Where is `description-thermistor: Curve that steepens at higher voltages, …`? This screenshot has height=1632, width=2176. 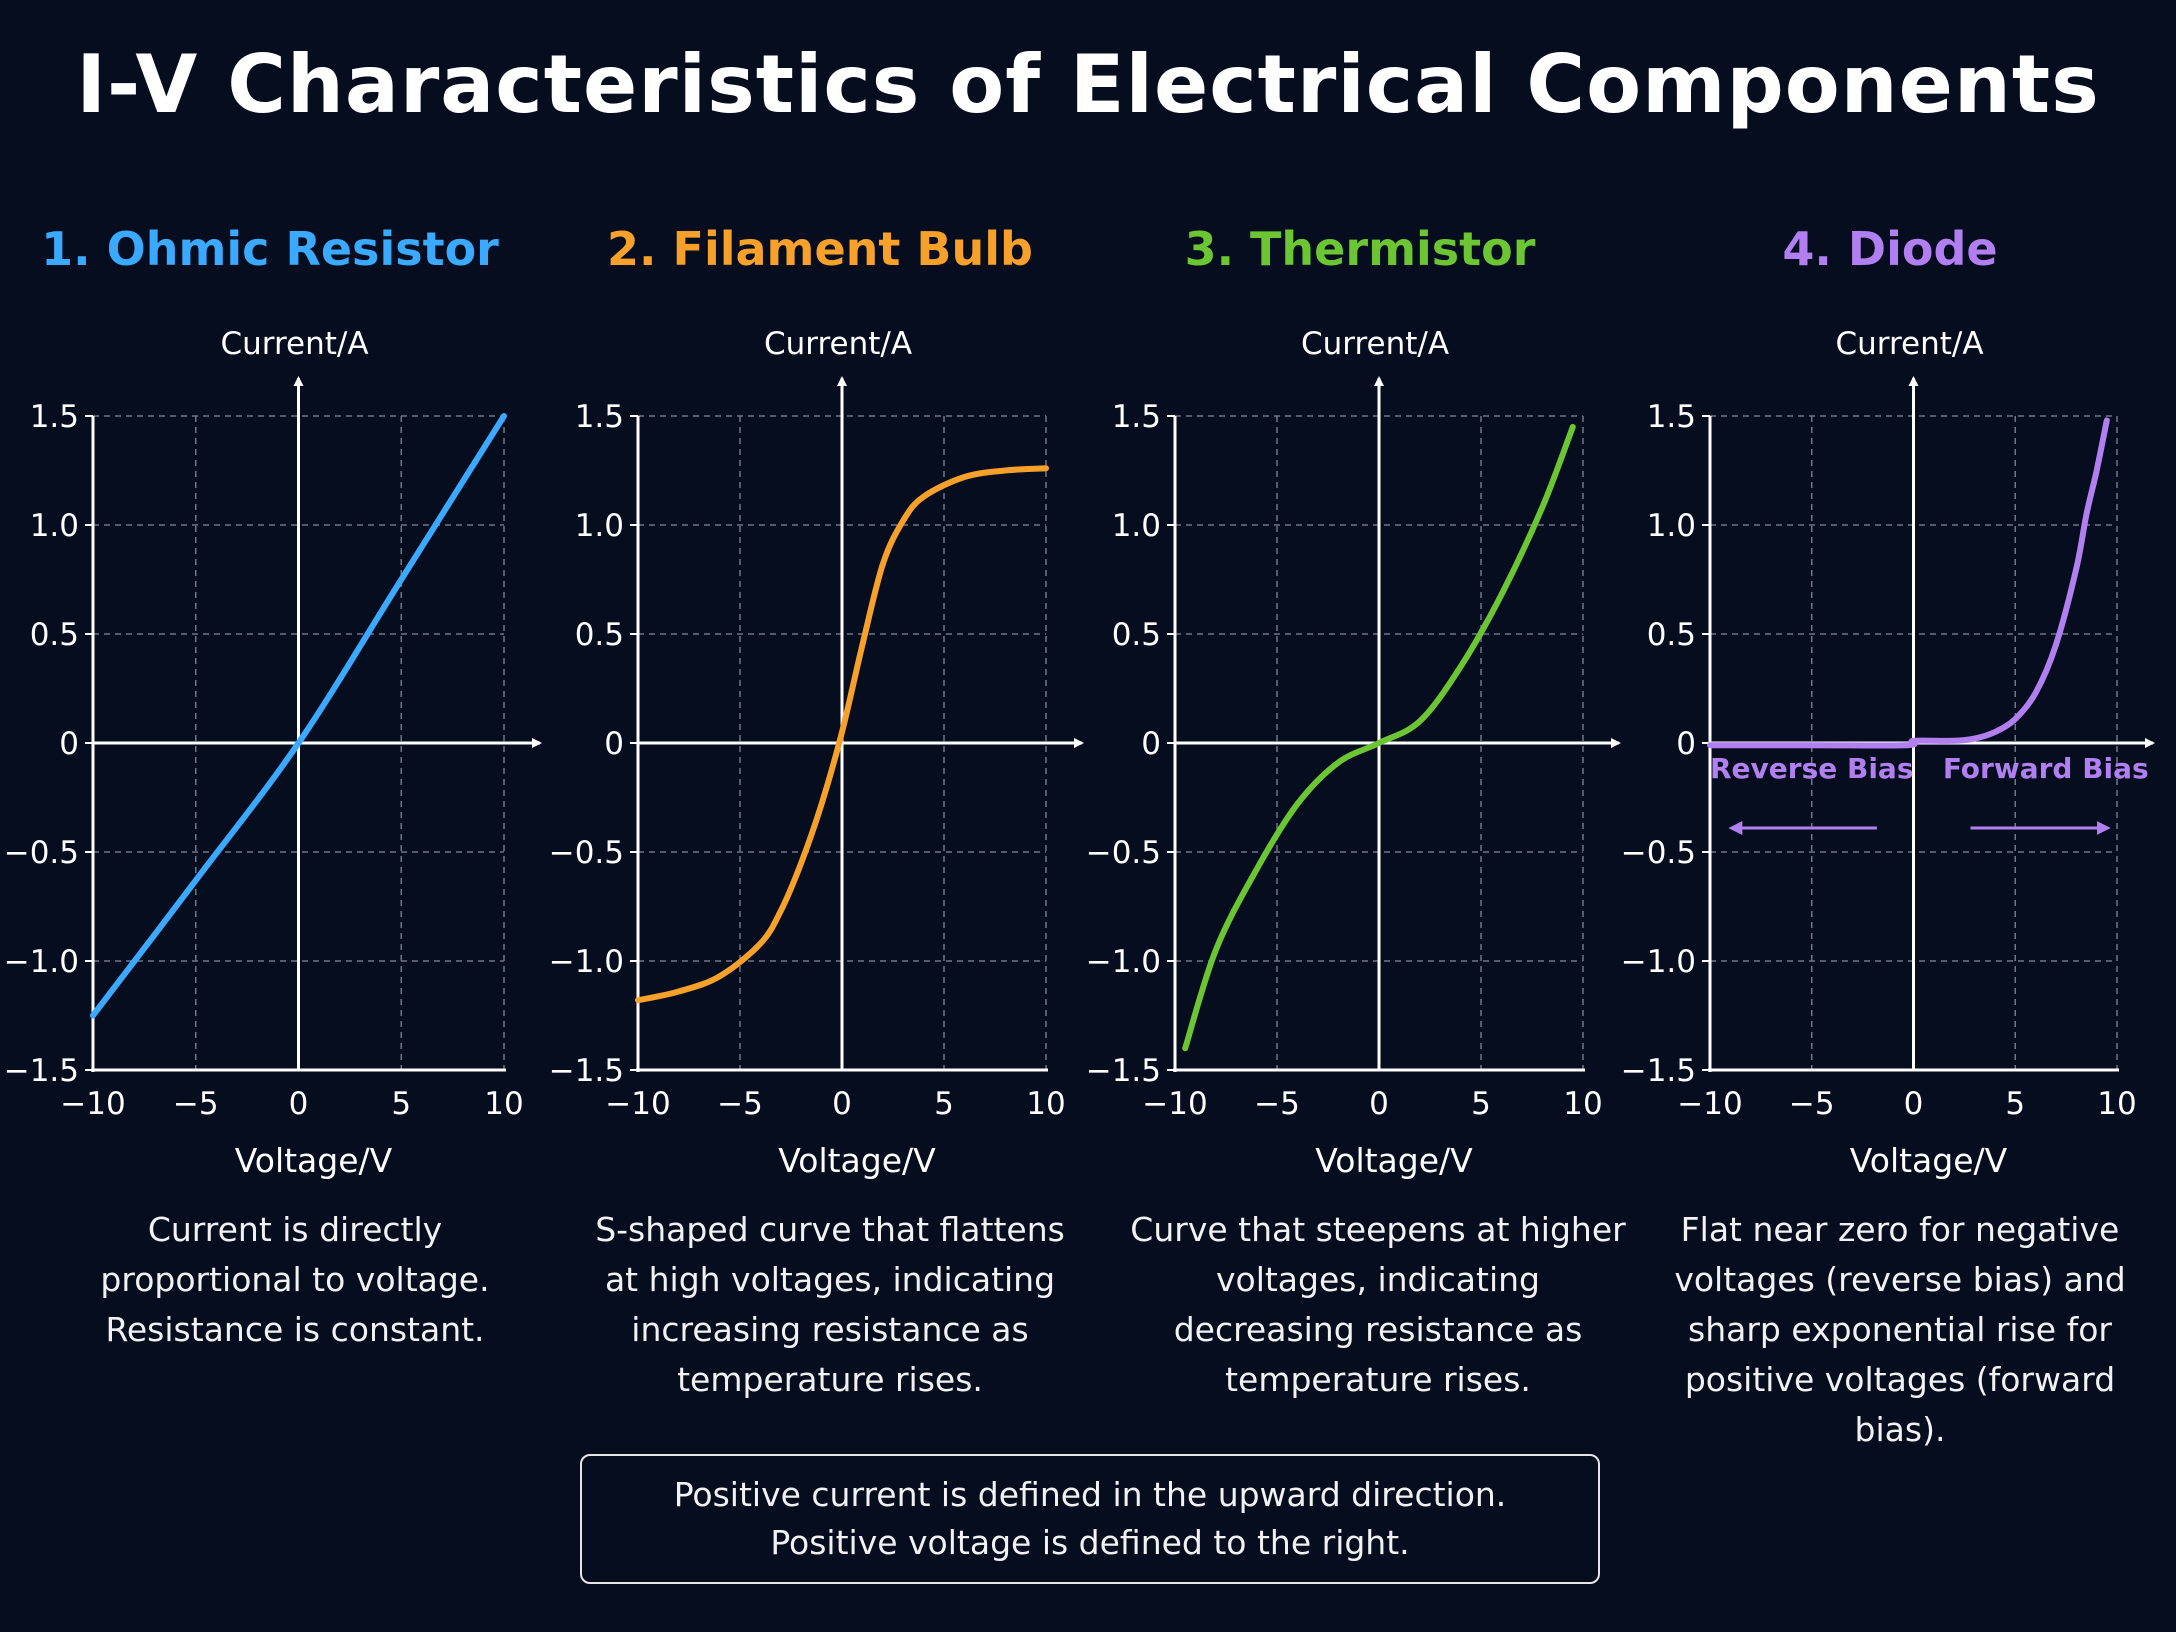 description-thermistor: Curve that steepens at higher voltages, … is located at coordinates (1378, 1304).